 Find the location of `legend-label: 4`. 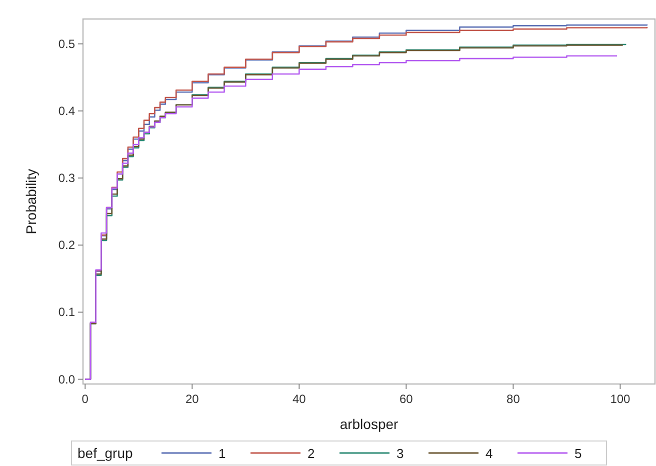

legend-label: 4 is located at coordinates (489, 453).